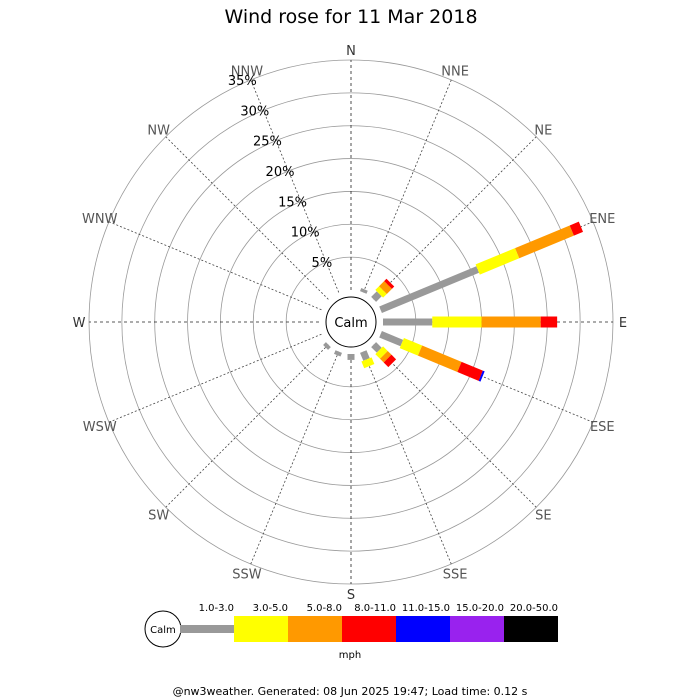  Describe the element at coordinates (242, 81) in the screenshot. I see `radial-tick-label: 35%` at that location.